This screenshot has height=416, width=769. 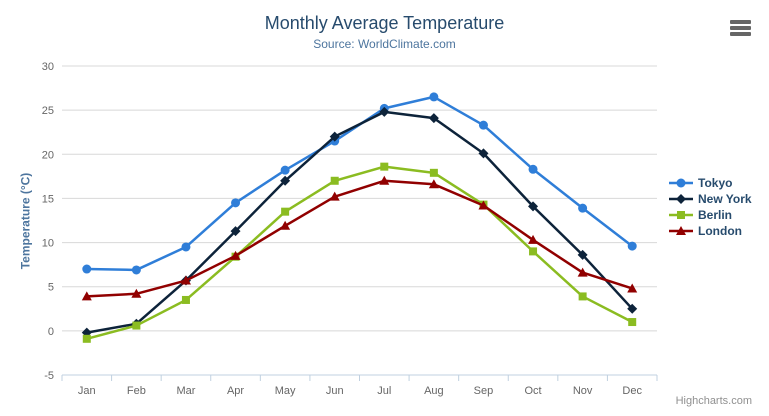 What do you see at coordinates (185, 391) in the screenshot?
I see `x-axis-label: Mar` at bounding box center [185, 391].